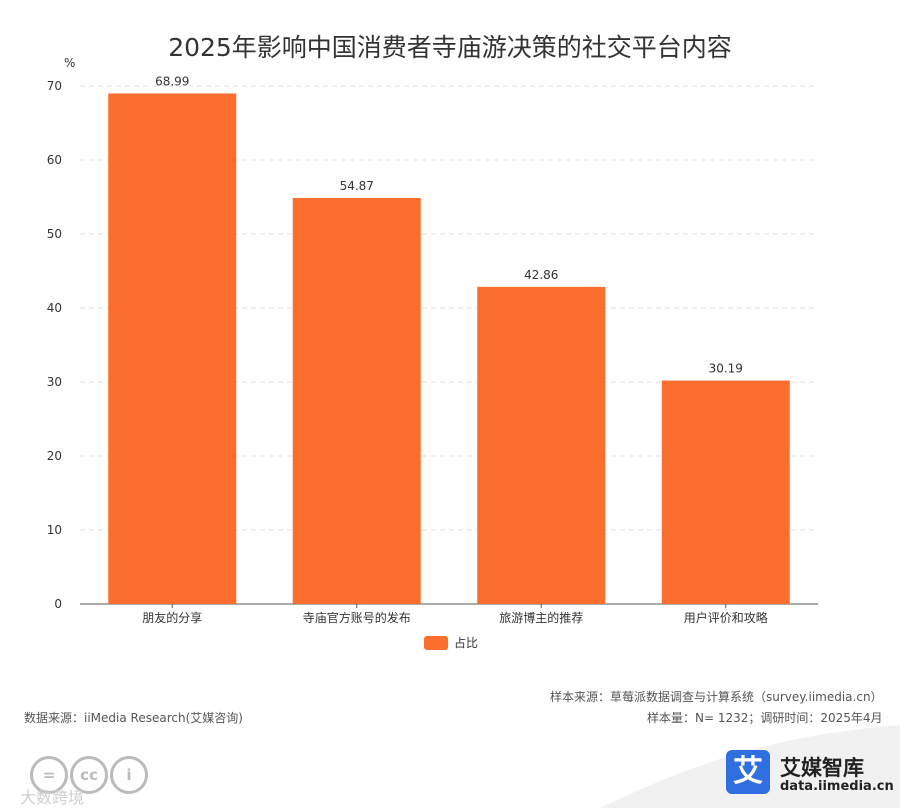 Image resolution: width=900 pixels, height=808 pixels. Describe the element at coordinates (822, 768) in the screenshot. I see `brand-name: 艾媒智库` at that location.